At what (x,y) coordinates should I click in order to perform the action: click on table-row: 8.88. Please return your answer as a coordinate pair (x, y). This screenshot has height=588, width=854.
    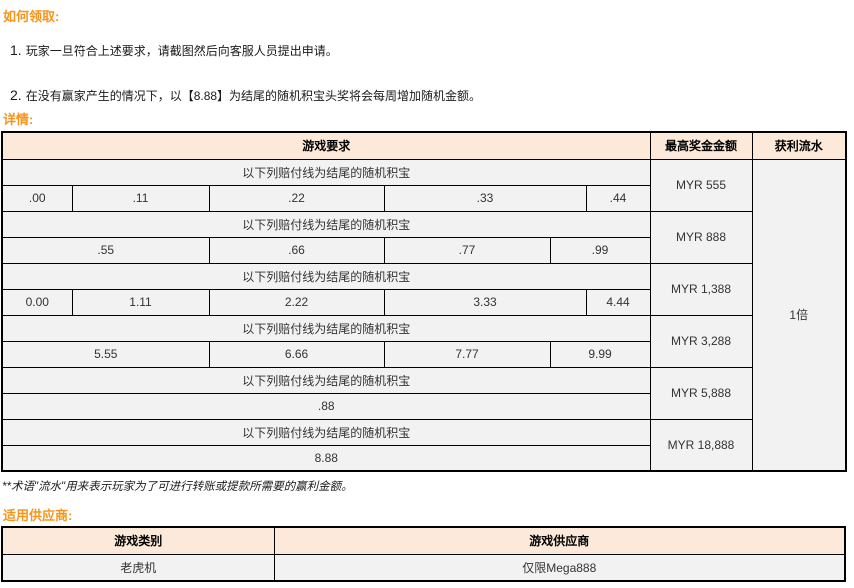
    Looking at the image, I should click on (423, 458).